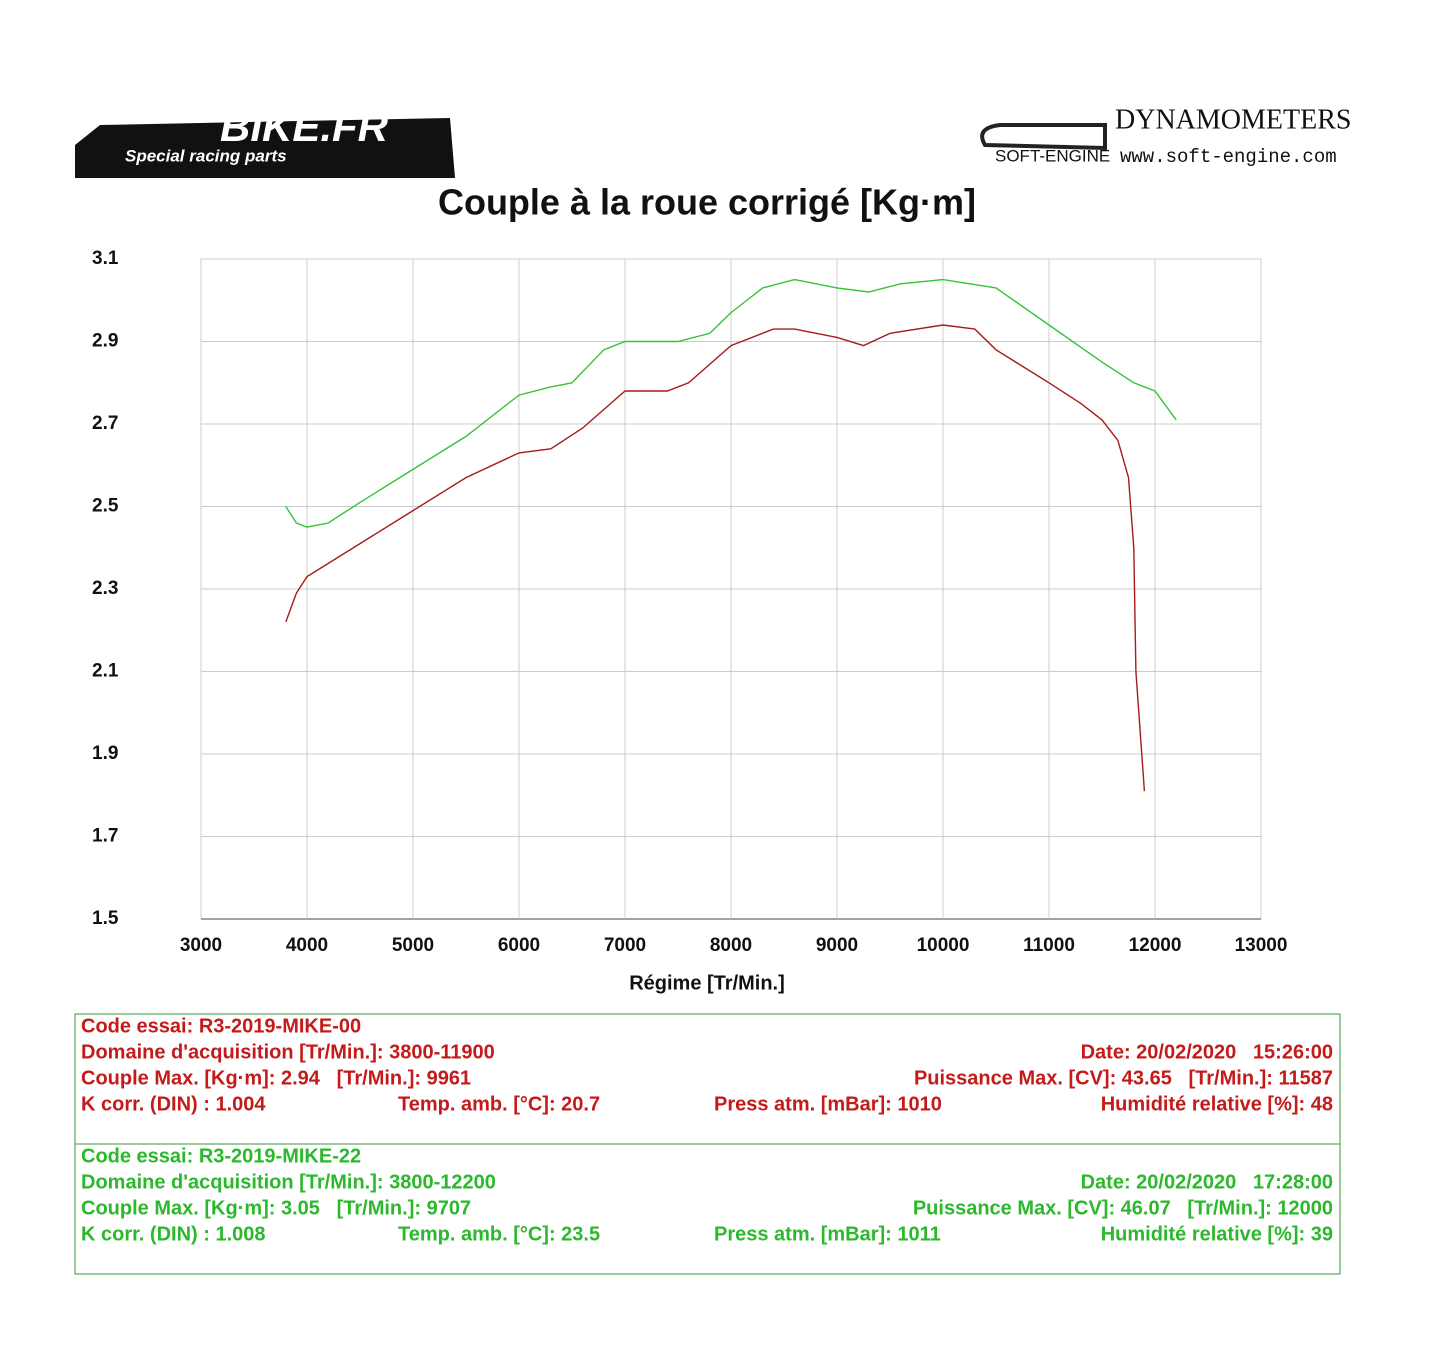  I want to click on y-tick-label: 1.7, so click(105, 836).